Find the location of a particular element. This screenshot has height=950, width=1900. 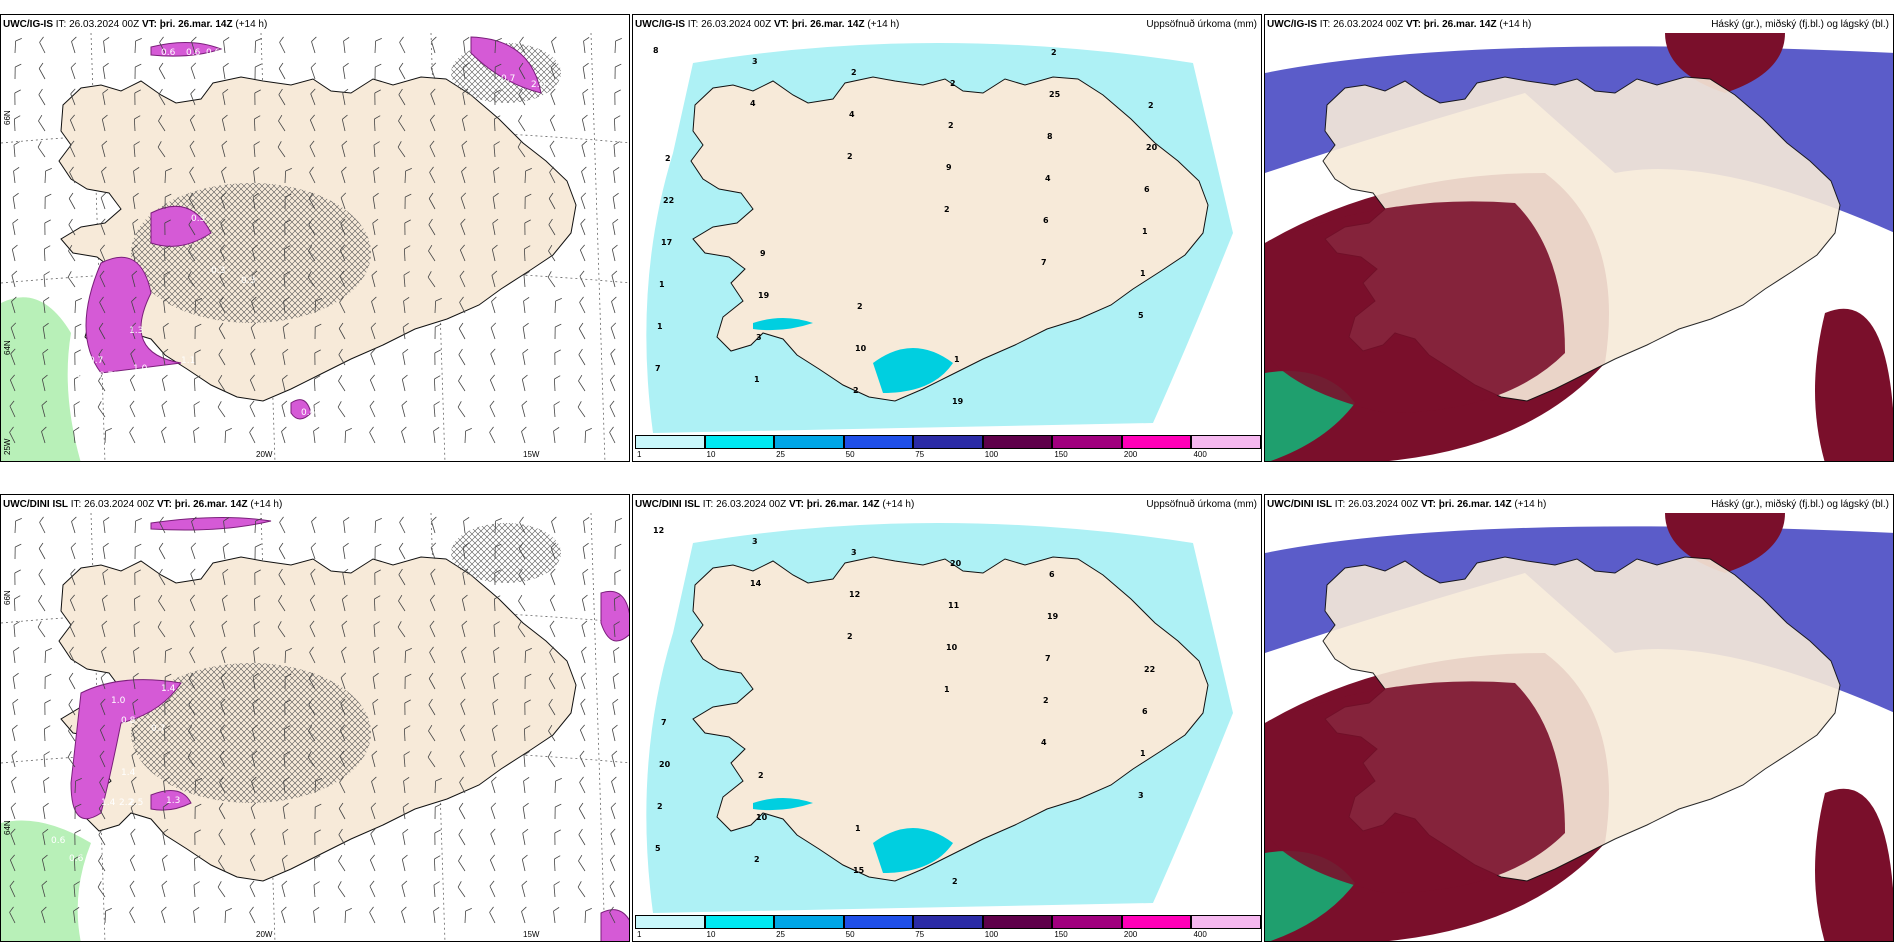

precip-shading-heavy is located at coordinates (783, 324).